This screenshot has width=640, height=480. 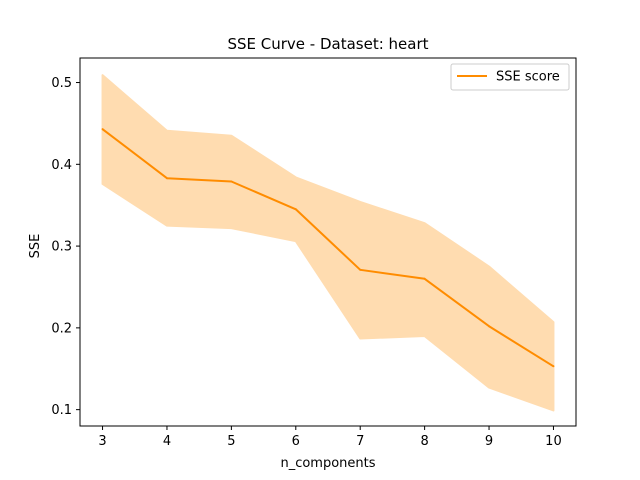 I want to click on x-tick-label: 5, so click(x=231, y=441).